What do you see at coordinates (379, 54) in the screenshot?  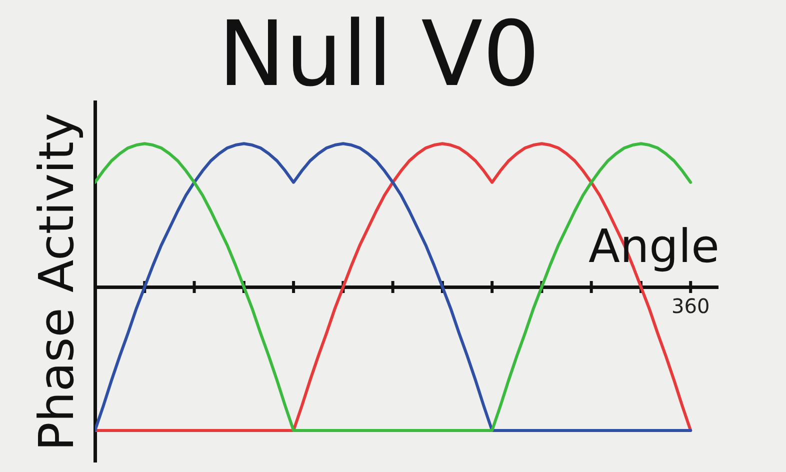 I see `chart-title: Null V0` at bounding box center [379, 54].